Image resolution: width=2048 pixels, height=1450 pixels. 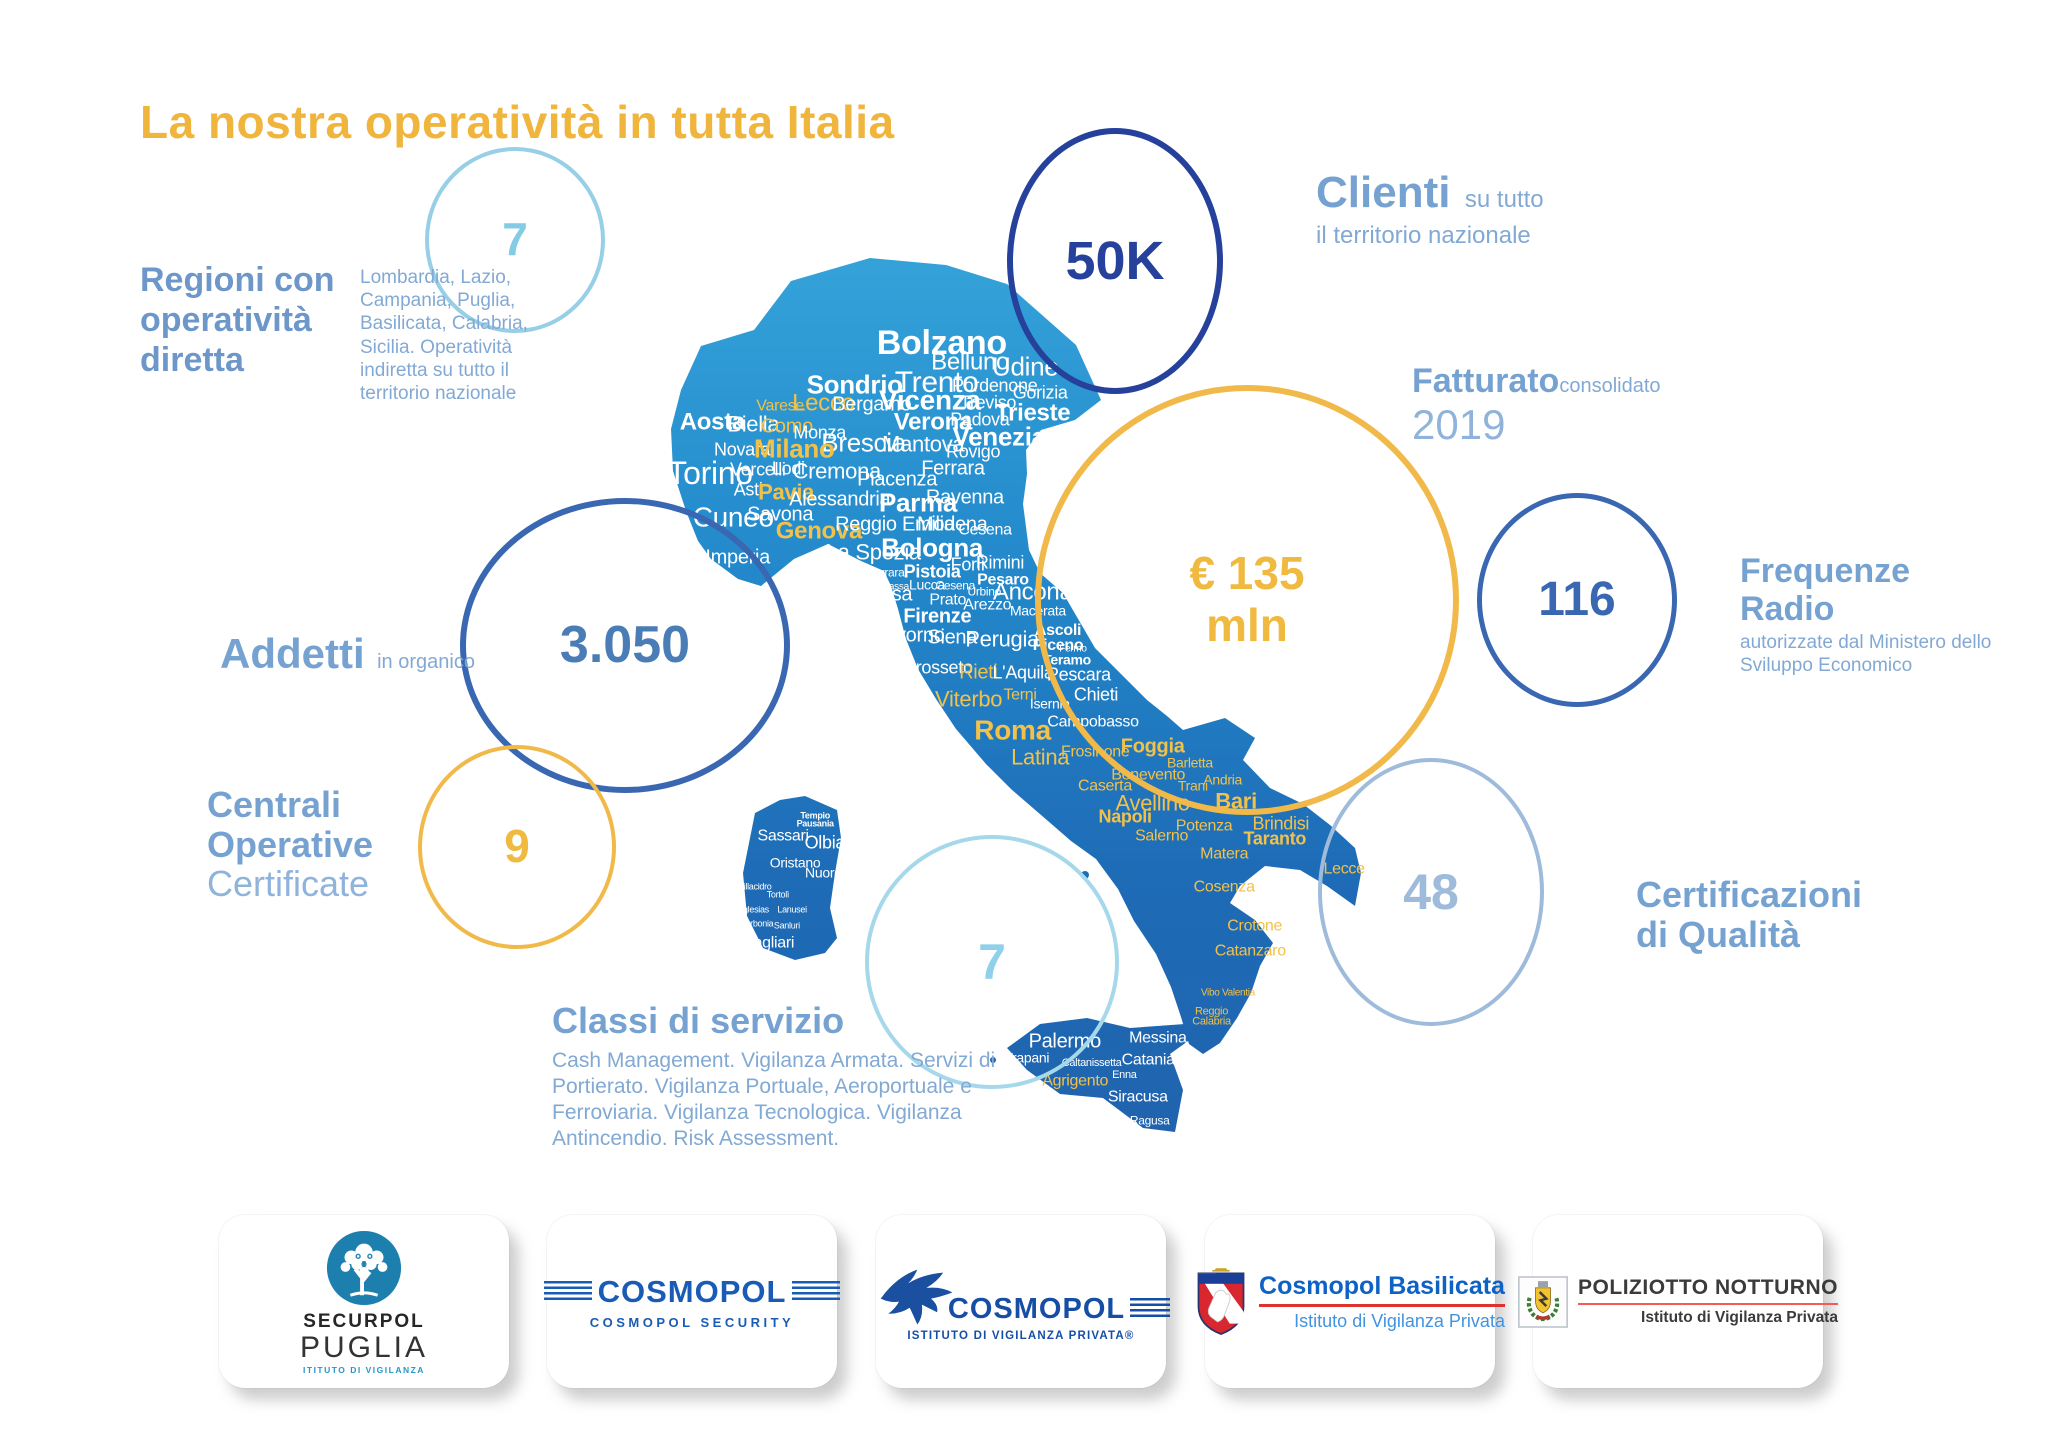 I want to click on map-city-label: Latina, so click(x=1040, y=757).